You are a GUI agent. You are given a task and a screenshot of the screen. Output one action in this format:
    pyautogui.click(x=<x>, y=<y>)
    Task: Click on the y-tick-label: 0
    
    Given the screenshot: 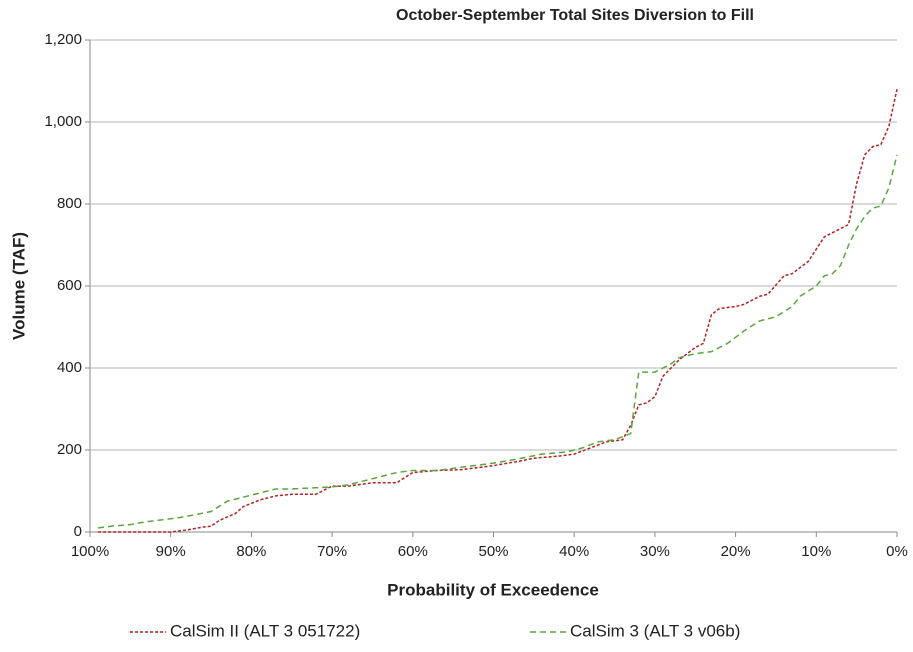 What is the action you would take?
    pyautogui.click(x=78, y=531)
    